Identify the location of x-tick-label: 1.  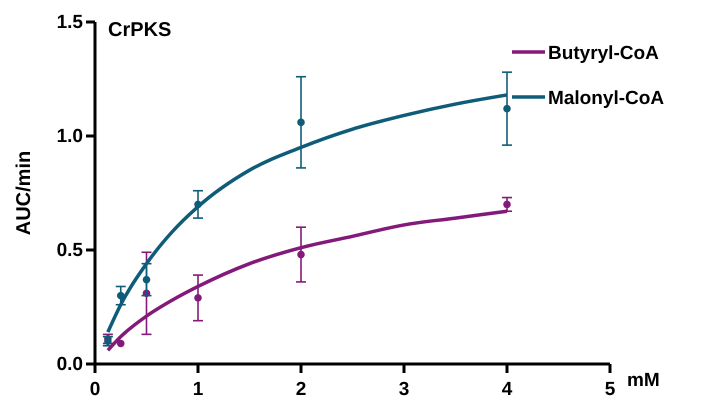
(198, 389).